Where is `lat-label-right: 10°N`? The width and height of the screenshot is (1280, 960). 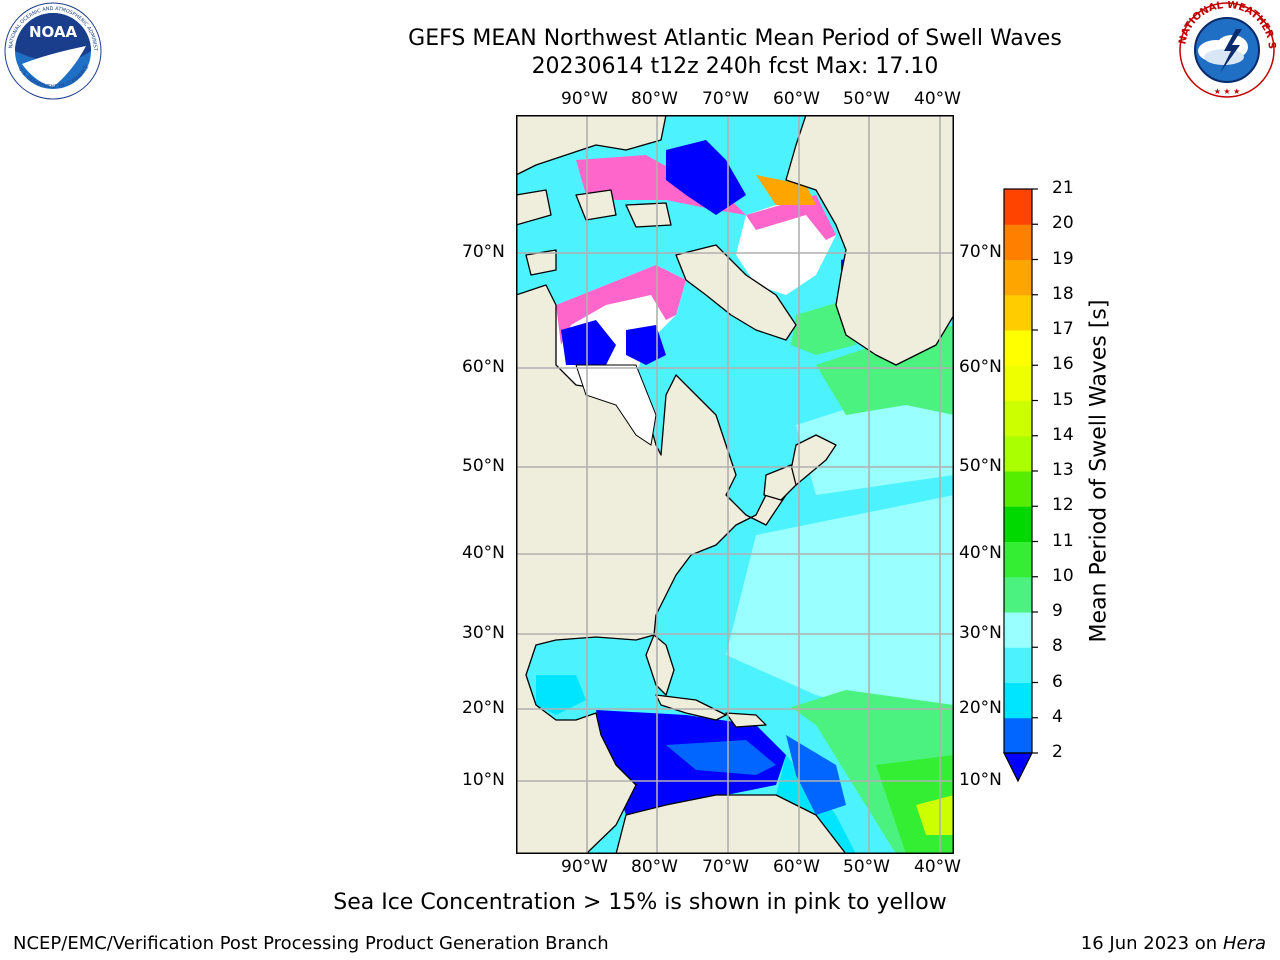
lat-label-right: 10°N is located at coordinates (980, 780).